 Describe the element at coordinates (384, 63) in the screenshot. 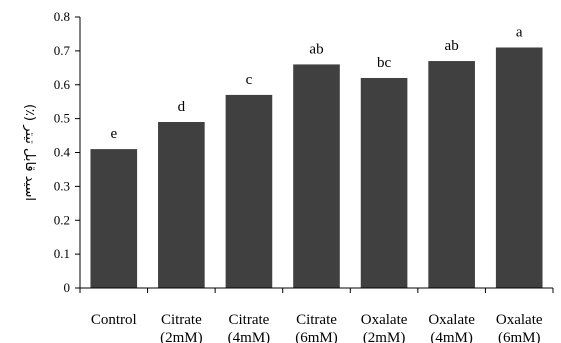

I see `significance-letter: bc` at that location.